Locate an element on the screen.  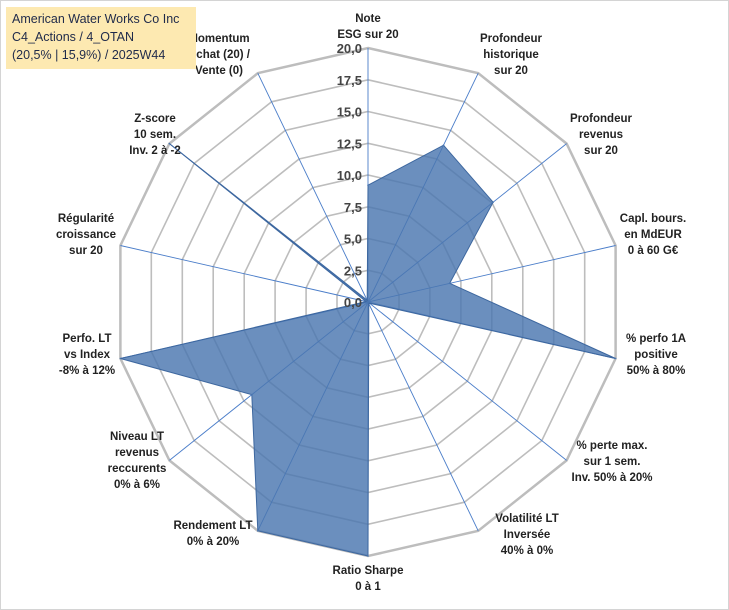
axis-label-5: % perte max. sur 1 sem. Inv. 50% à 20% is located at coordinates (612, 462).